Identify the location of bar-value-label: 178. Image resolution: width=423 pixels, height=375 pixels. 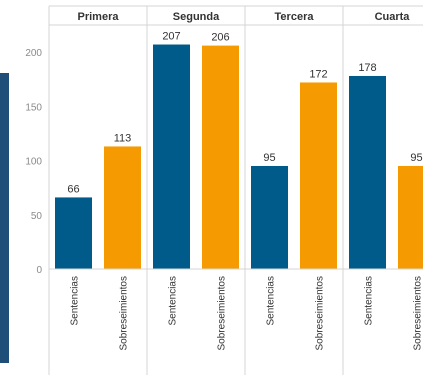
(367, 68).